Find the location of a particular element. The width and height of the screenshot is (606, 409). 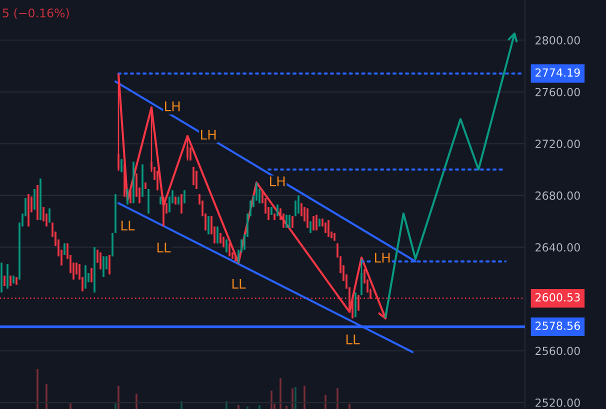

y-tick-label: 2560.00 is located at coordinates (558, 351).